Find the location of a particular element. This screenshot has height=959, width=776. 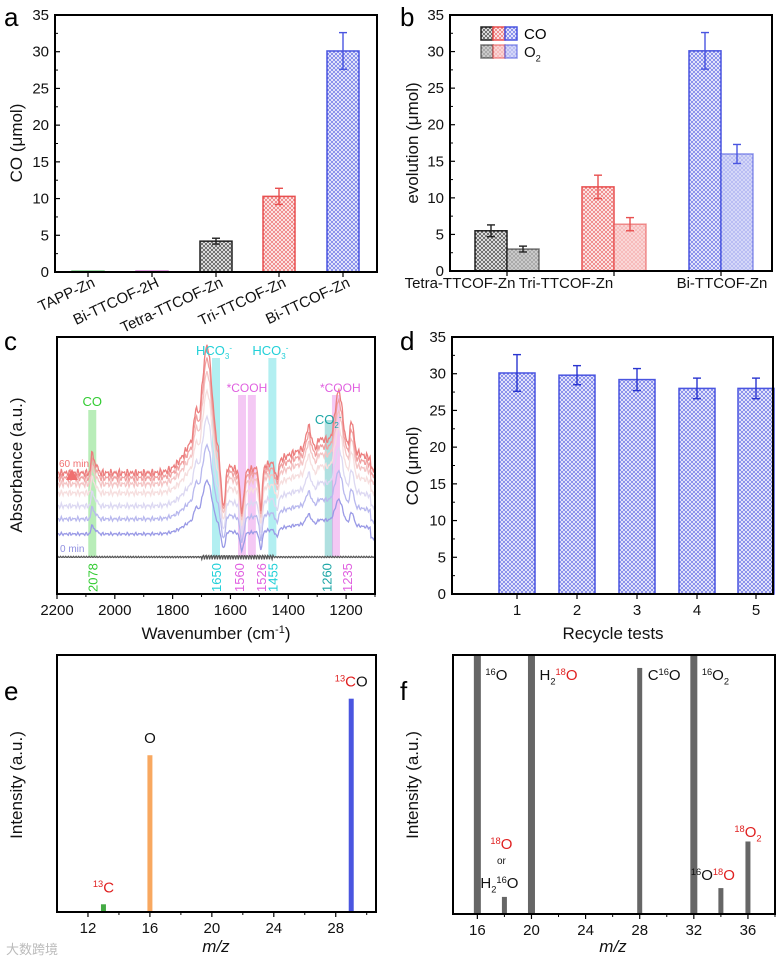

peak-label-16o18o: 16O18O is located at coordinates (713, 875).